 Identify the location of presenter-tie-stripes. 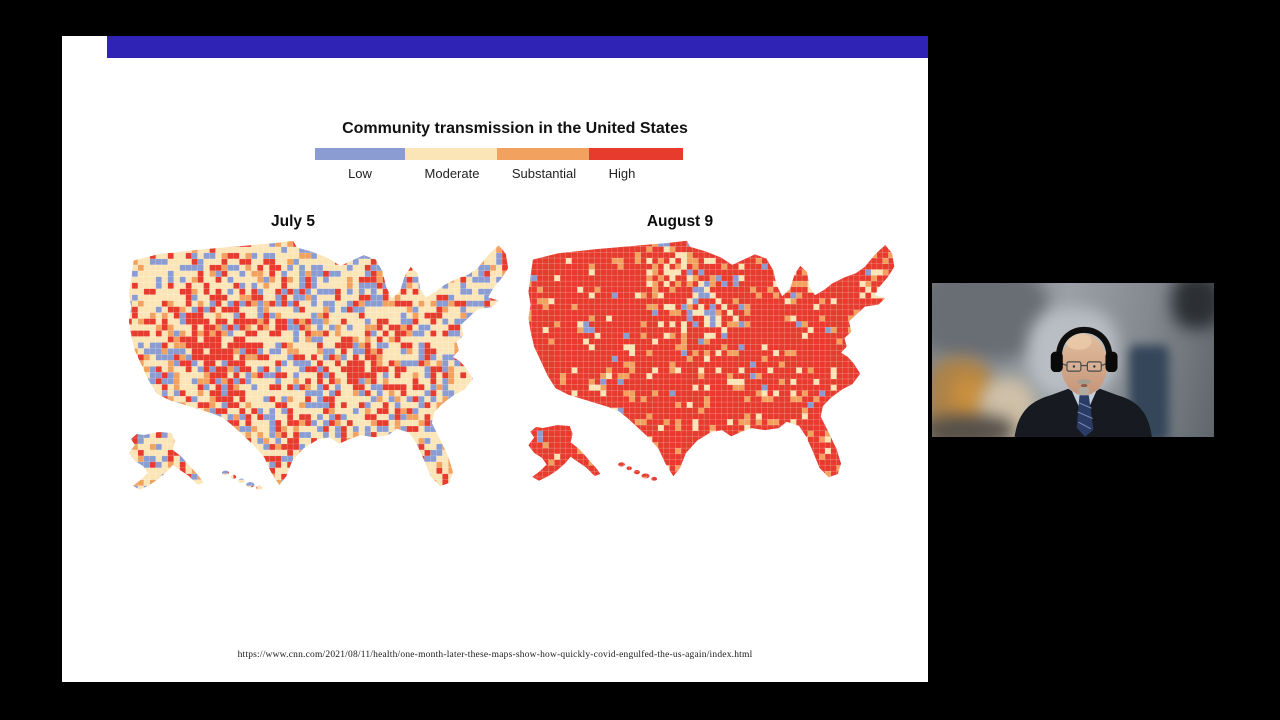
(1085, 416).